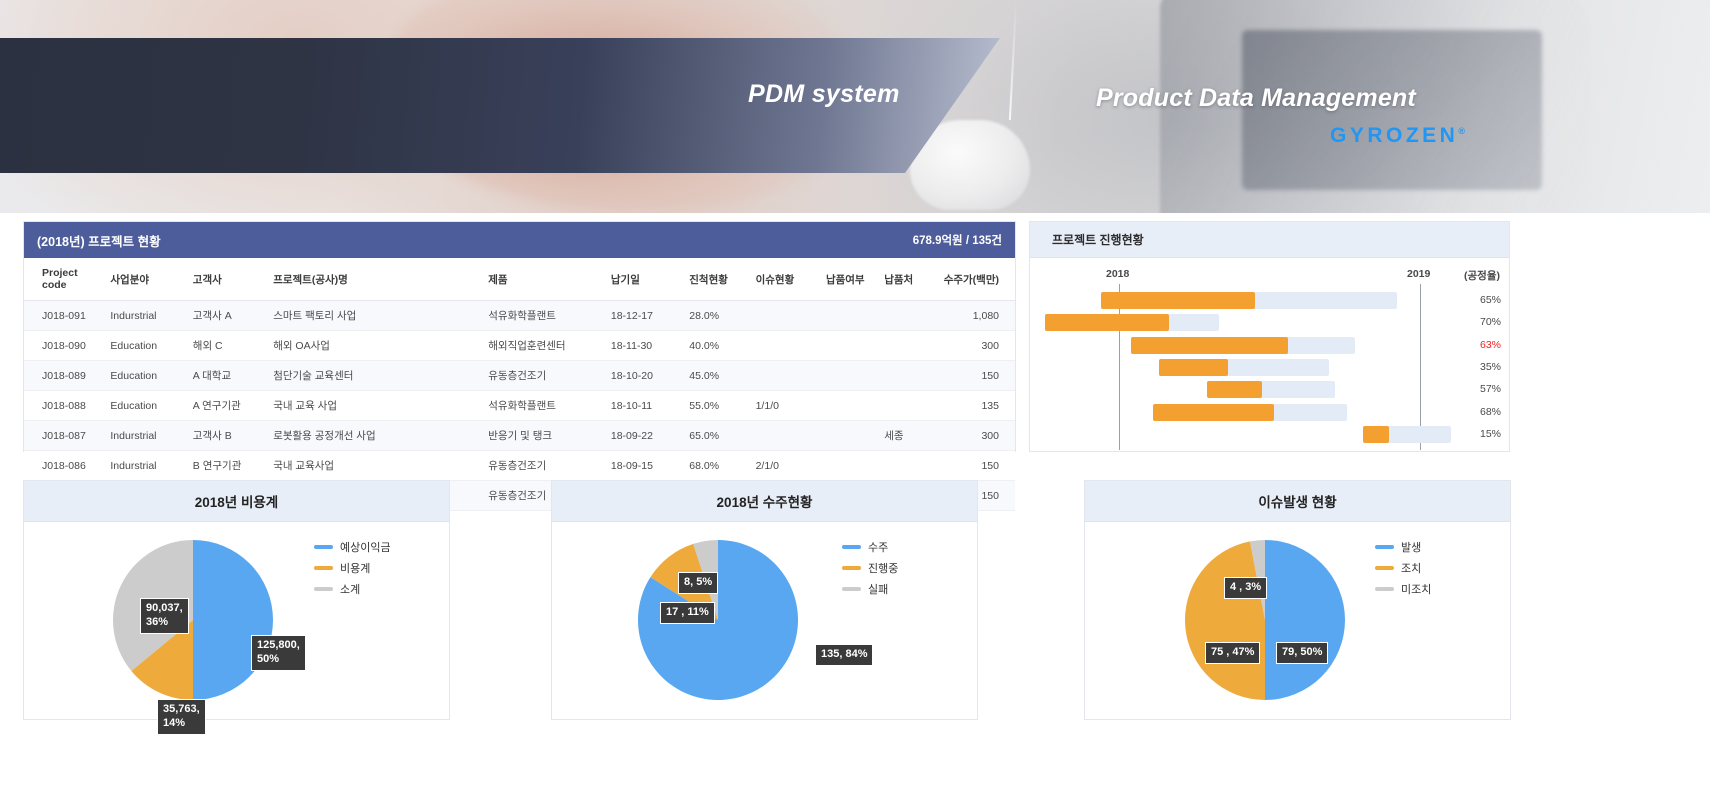  What do you see at coordinates (716, 345) in the screenshot?
I see `cell-progress: 40.0%` at bounding box center [716, 345].